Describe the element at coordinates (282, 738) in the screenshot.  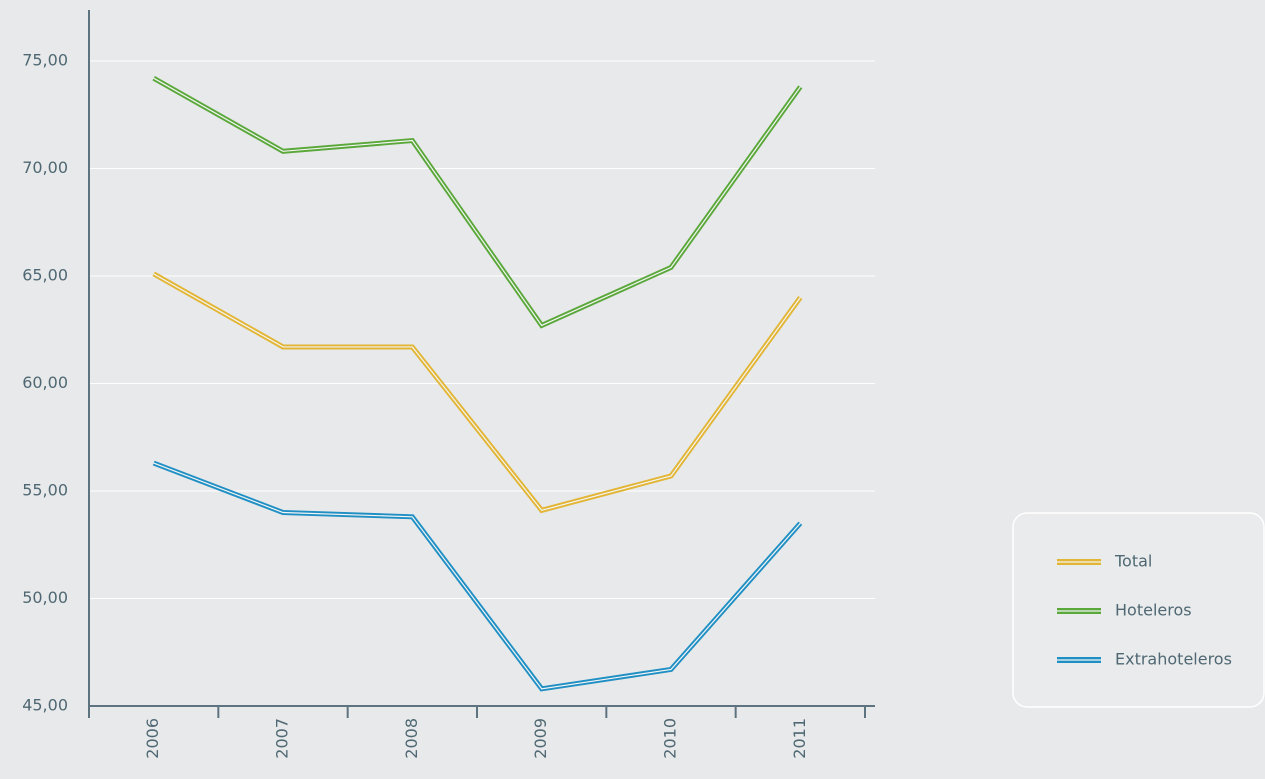
I see `x-tick-label: 2007` at that location.